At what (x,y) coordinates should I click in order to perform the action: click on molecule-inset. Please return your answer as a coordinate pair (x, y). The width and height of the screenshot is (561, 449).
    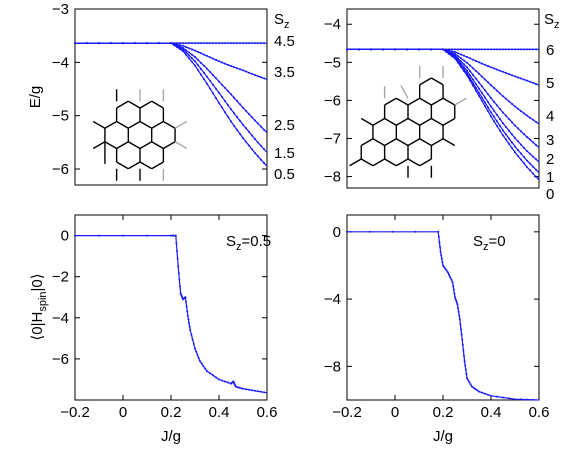
    Looking at the image, I should click on (408, 122).